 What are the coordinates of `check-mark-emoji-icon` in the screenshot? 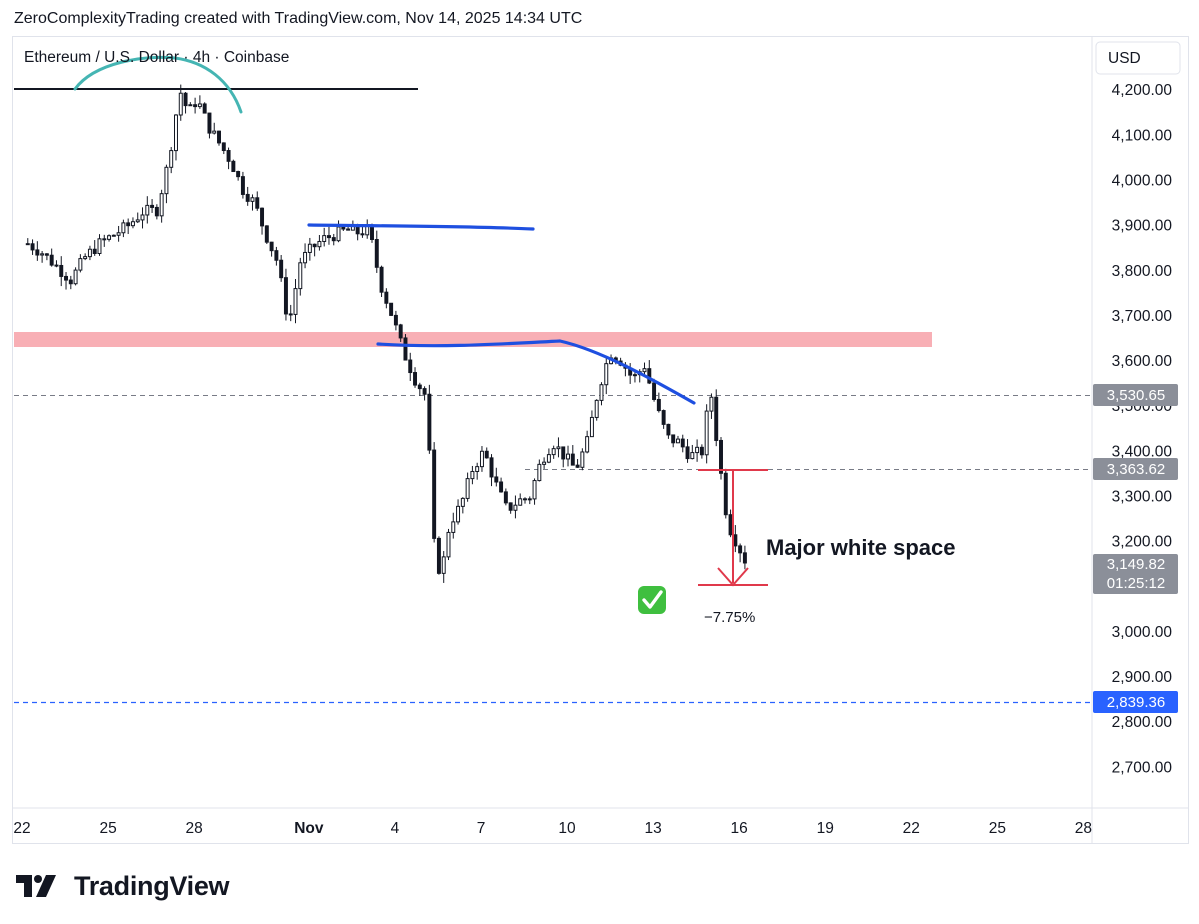 It's located at (652, 600).